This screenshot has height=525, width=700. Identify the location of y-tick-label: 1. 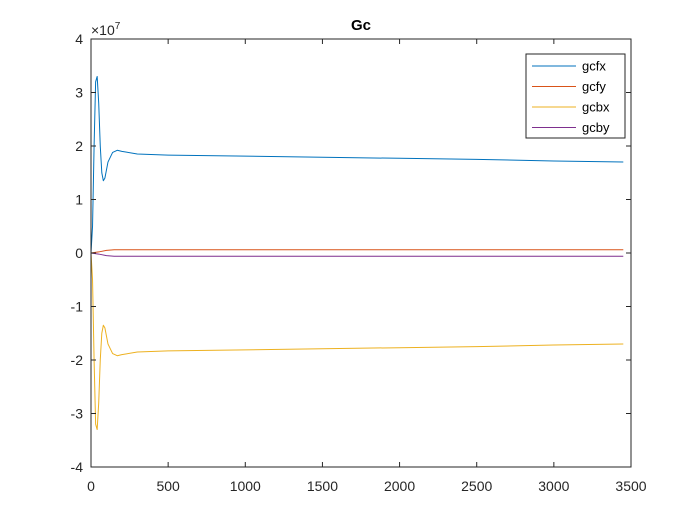
(79, 200).